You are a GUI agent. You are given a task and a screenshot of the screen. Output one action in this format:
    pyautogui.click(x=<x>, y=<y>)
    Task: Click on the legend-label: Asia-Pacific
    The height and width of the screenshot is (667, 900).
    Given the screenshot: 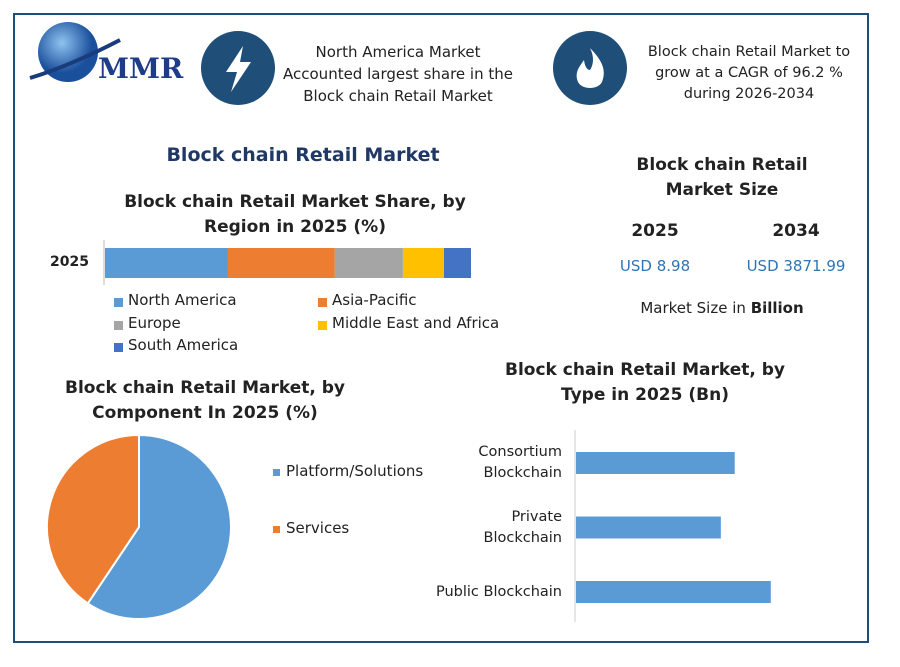 What is the action you would take?
    pyautogui.click(x=374, y=300)
    